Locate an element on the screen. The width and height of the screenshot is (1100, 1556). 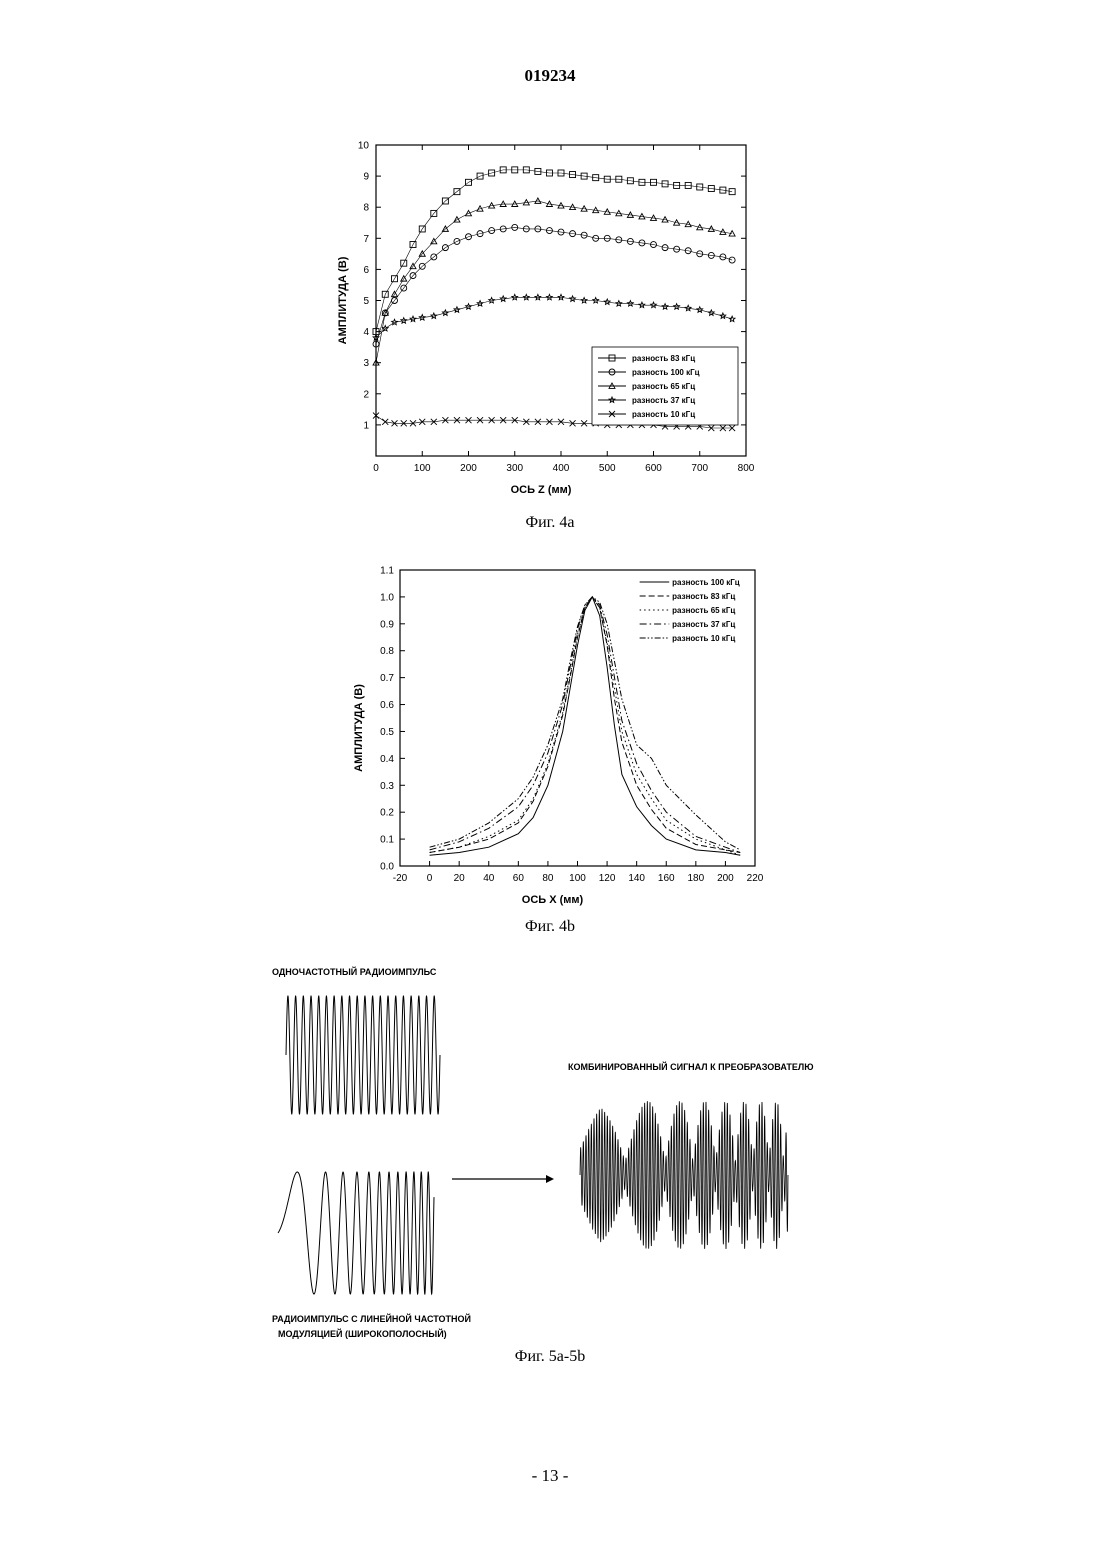
y-tick-label: 0.3 is located at coordinates (387, 786).